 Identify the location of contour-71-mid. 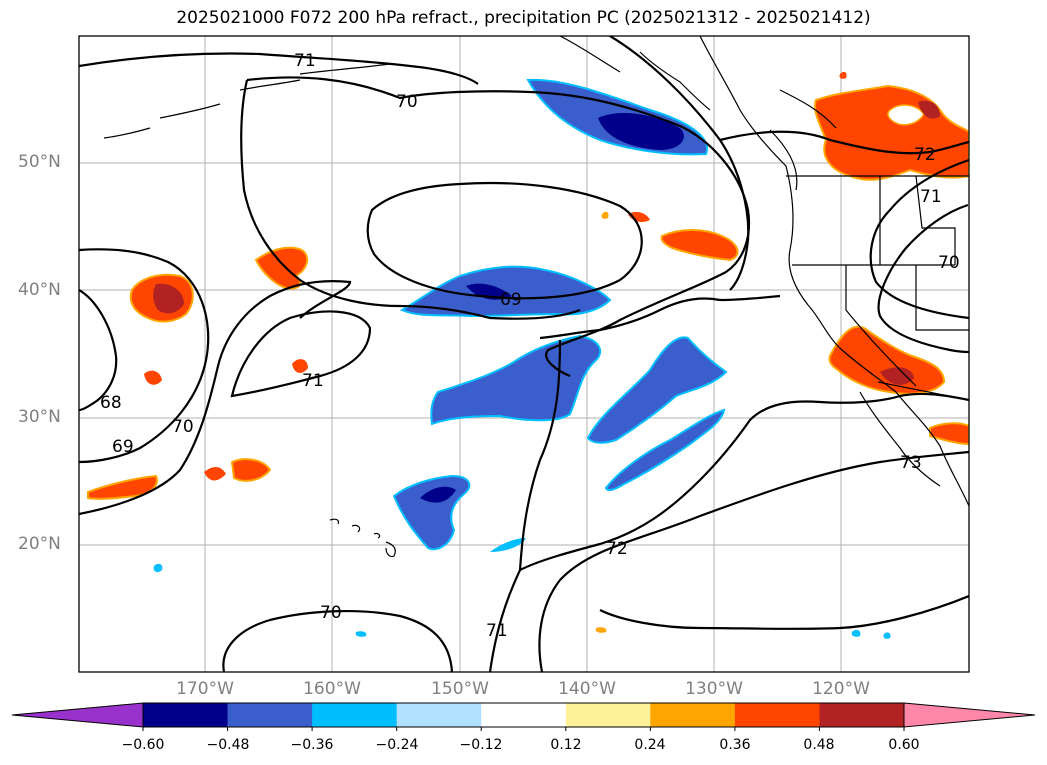
(660, 317).